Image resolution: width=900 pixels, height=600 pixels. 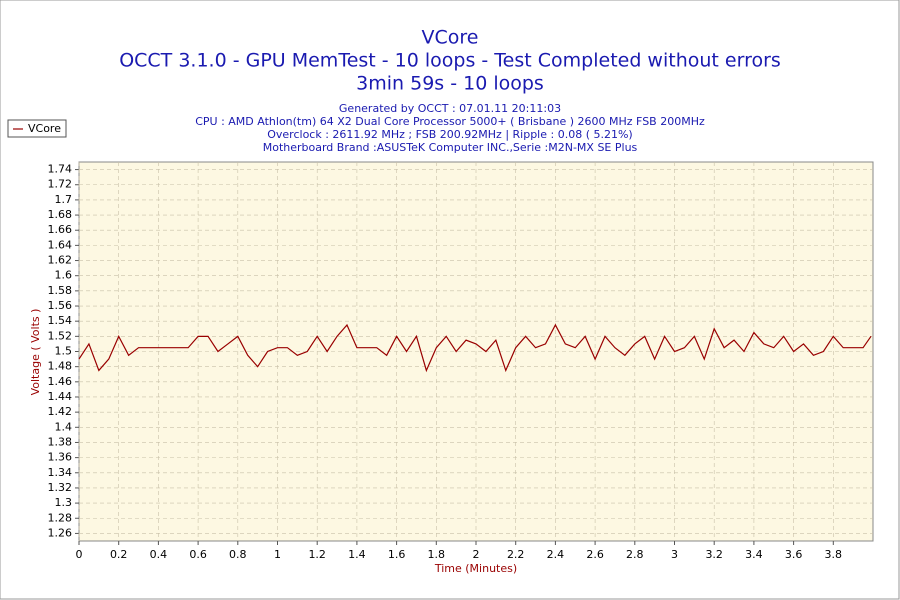 I want to click on y-tick-label: 1.74, so click(x=60, y=169).